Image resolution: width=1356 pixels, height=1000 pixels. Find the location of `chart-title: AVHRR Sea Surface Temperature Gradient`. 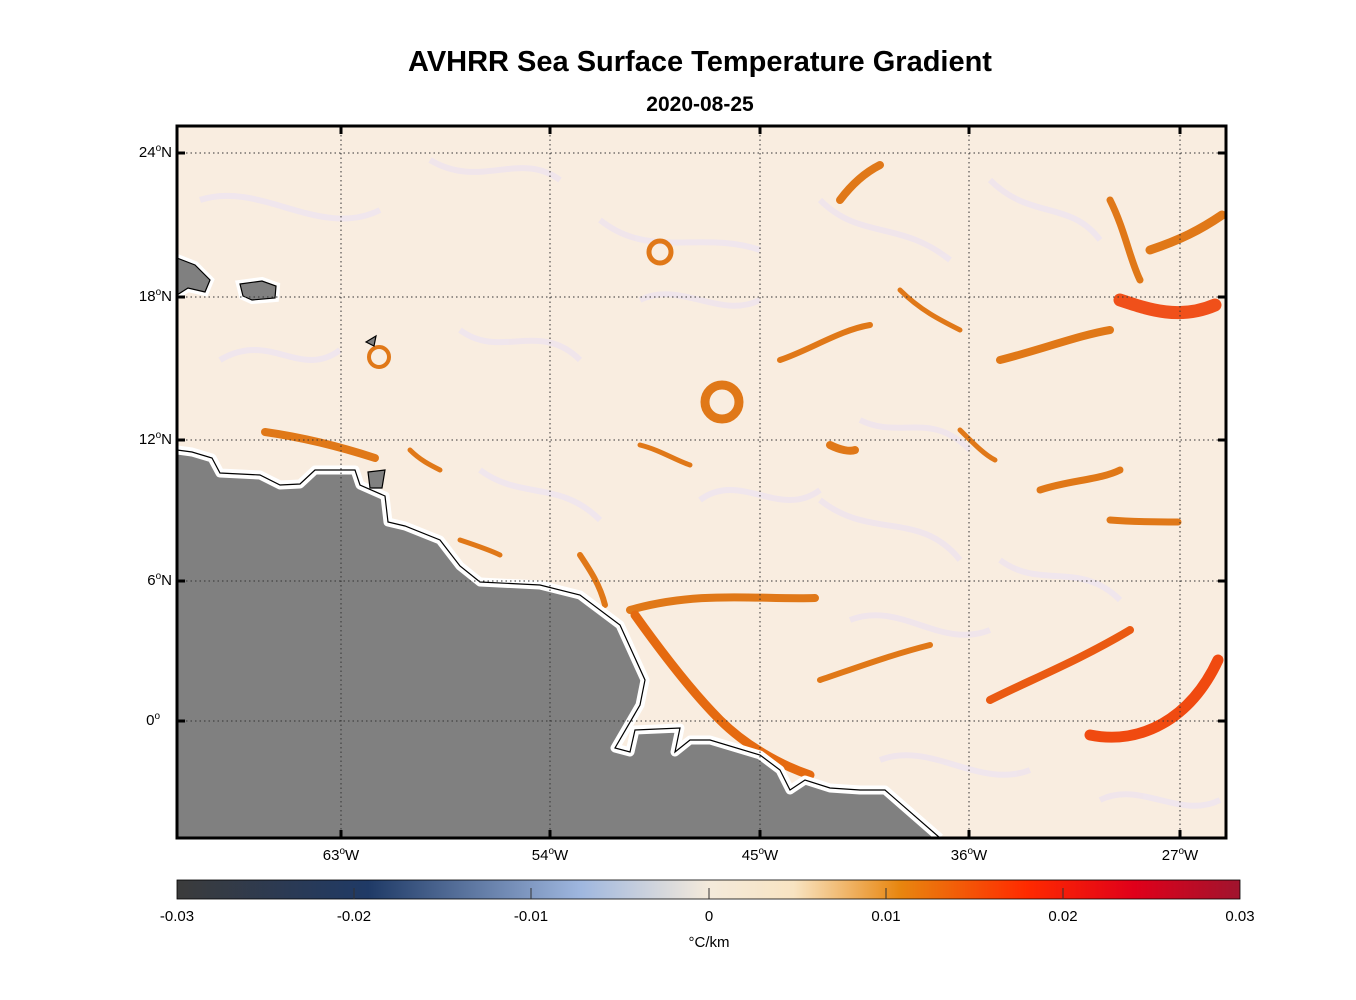

chart-title: AVHRR Sea Surface Temperature Gradient is located at coordinates (700, 62).